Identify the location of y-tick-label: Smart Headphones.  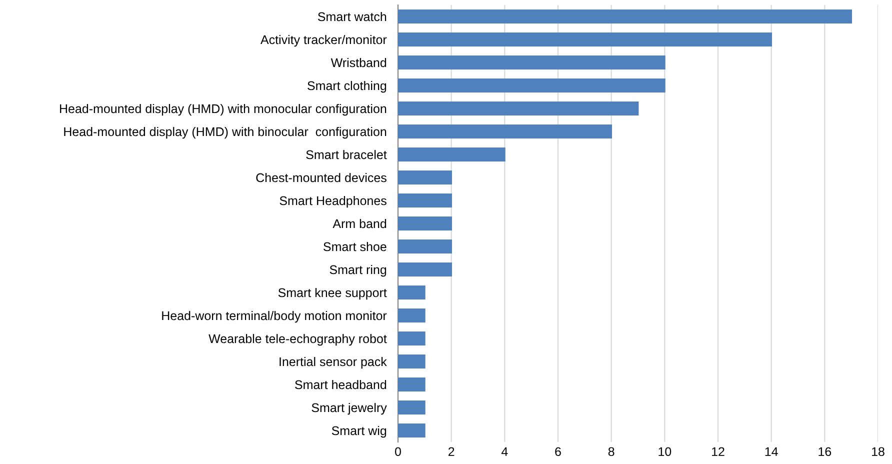
(333, 202).